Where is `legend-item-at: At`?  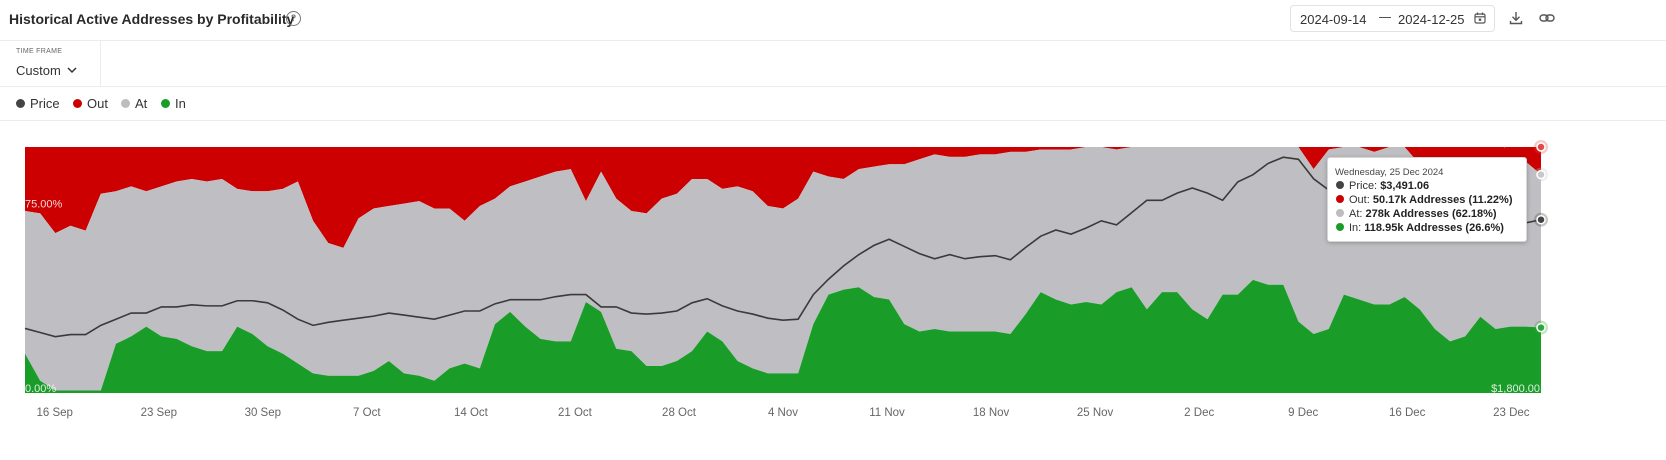
legend-item-at: At is located at coordinates (134, 104).